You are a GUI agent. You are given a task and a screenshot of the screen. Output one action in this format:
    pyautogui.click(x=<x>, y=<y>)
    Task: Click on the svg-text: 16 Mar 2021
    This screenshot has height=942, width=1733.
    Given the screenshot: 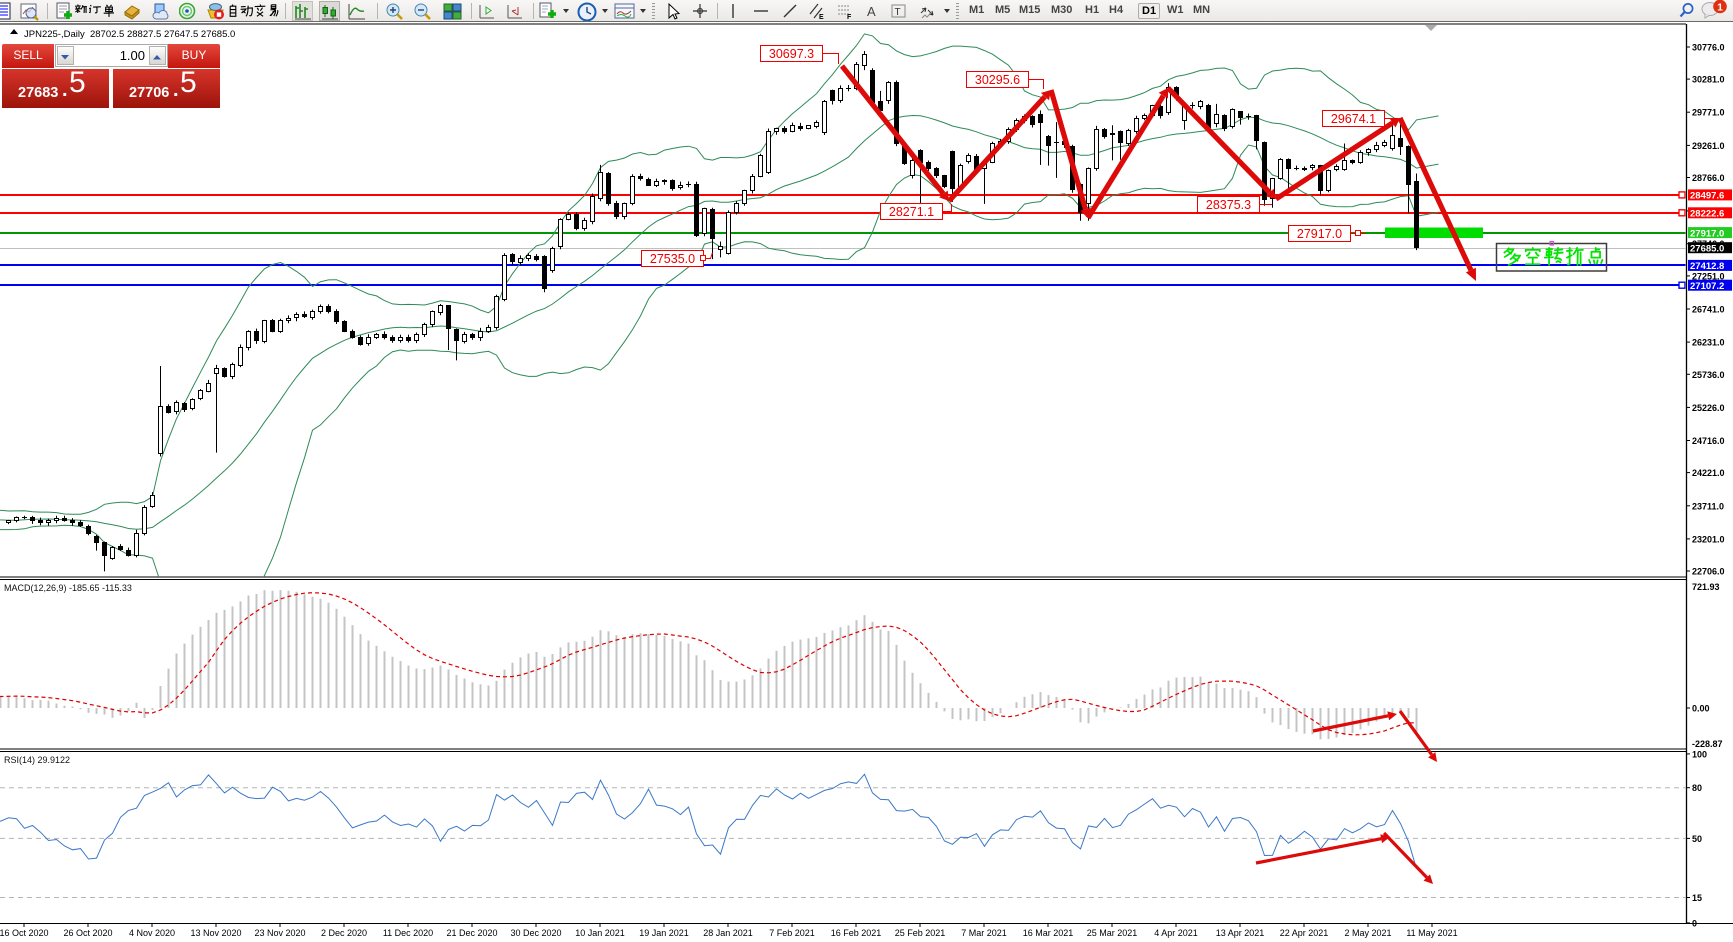 What is the action you would take?
    pyautogui.click(x=1048, y=933)
    